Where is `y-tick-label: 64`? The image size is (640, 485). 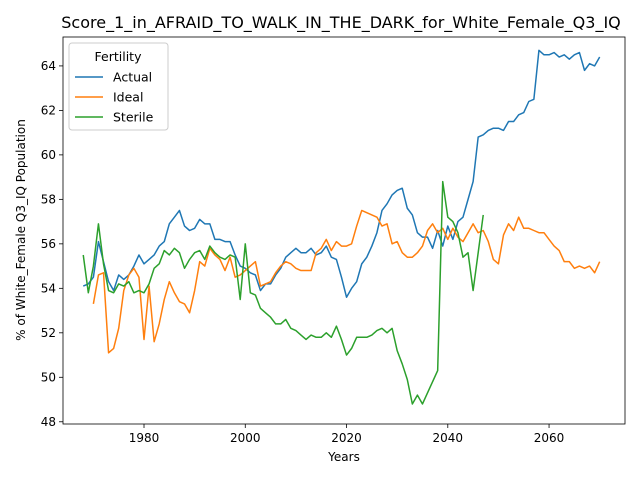 y-tick-label: 64 is located at coordinates (48, 66).